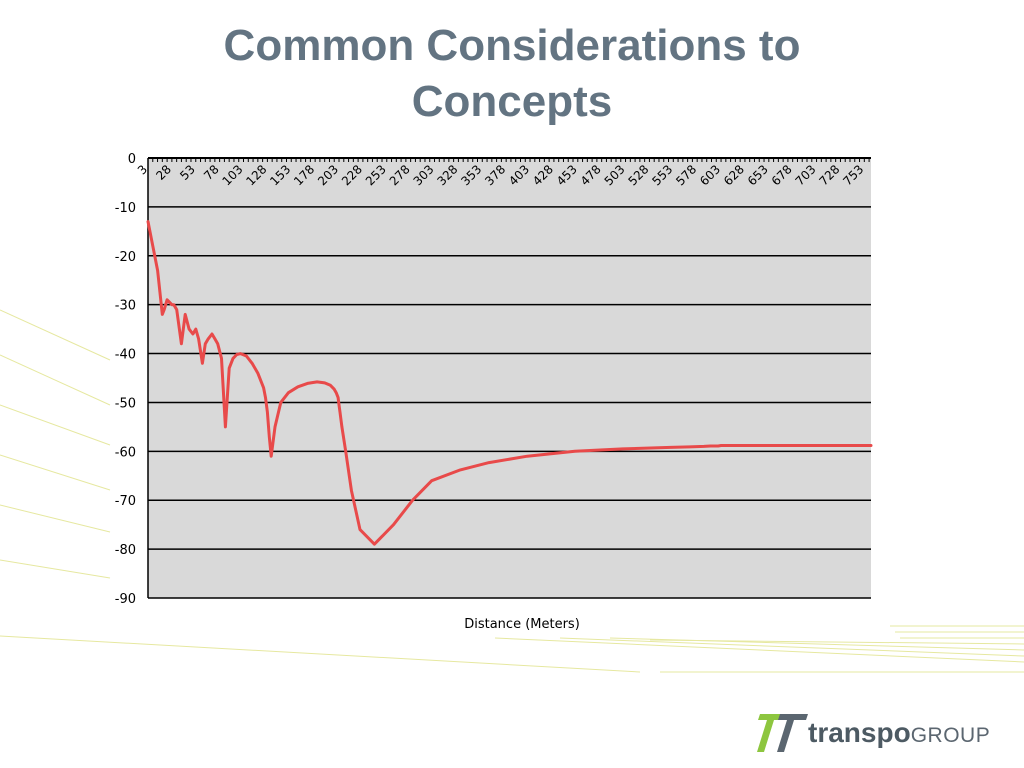  Describe the element at coordinates (125, 403) in the screenshot. I see `y-tick-label: -50` at that location.